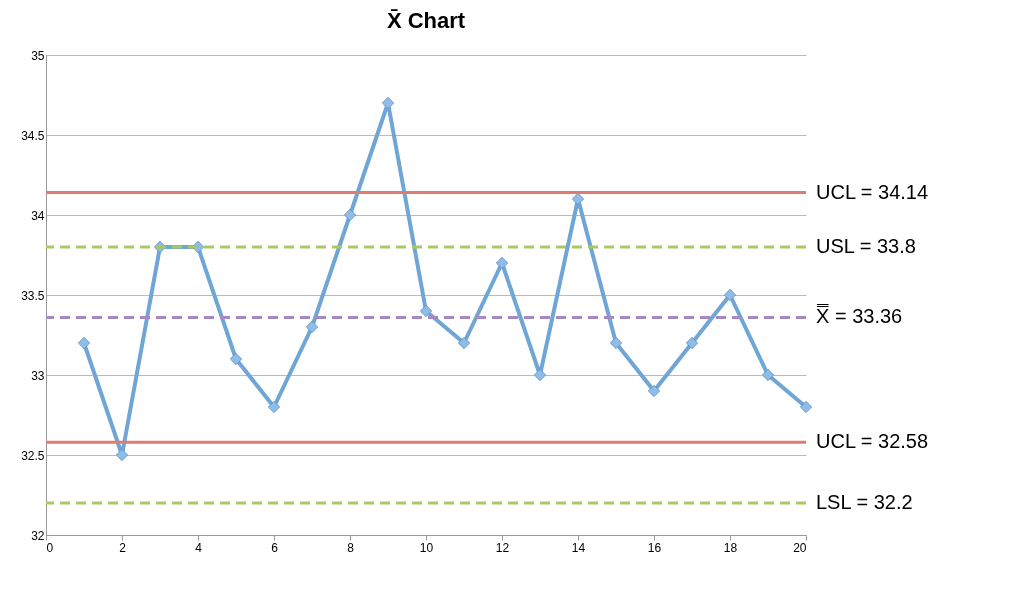 The height and width of the screenshot is (608, 1024). I want to click on y-tick-label: 34.5, so click(33, 135).